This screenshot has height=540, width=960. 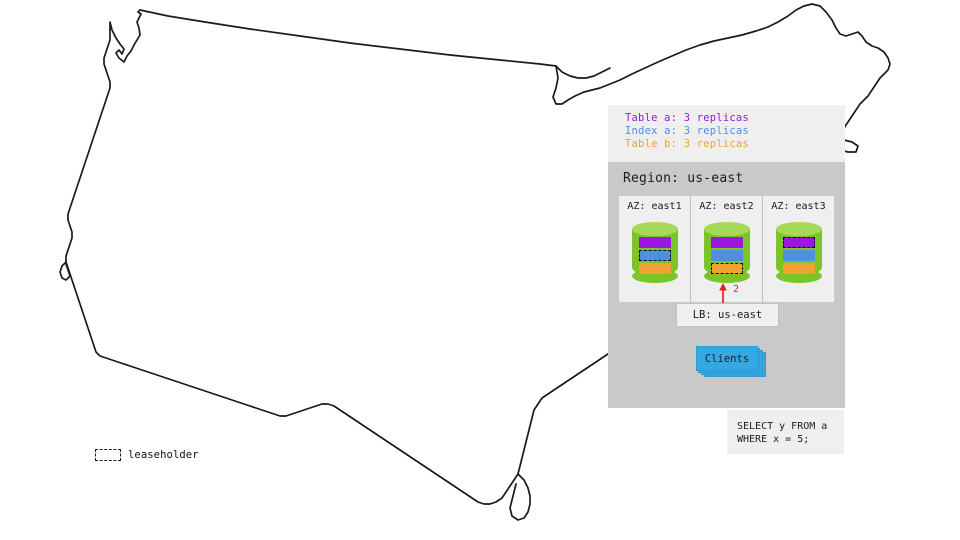 I want to click on az-column-east1: AZ: east1, so click(x=654, y=249).